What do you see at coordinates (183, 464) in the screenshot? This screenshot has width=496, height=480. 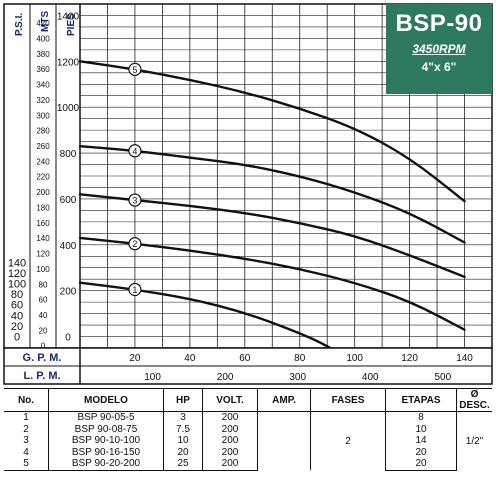 I see `cell-hp: 25` at bounding box center [183, 464].